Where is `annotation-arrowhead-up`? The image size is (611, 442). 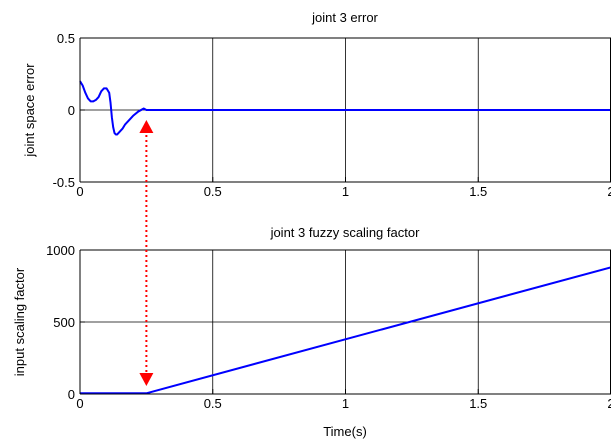 annotation-arrowhead-up is located at coordinates (146, 126).